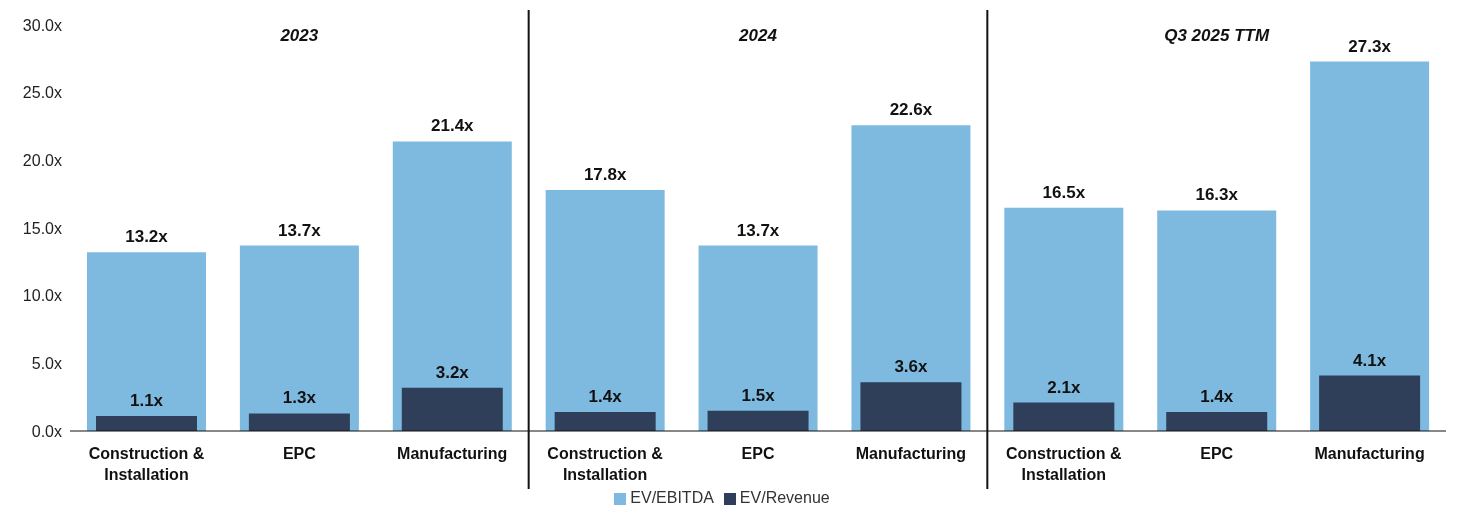 This screenshot has height=523, width=1462. Describe the element at coordinates (758, 35) in the screenshot. I see `annotation: 2024` at that location.